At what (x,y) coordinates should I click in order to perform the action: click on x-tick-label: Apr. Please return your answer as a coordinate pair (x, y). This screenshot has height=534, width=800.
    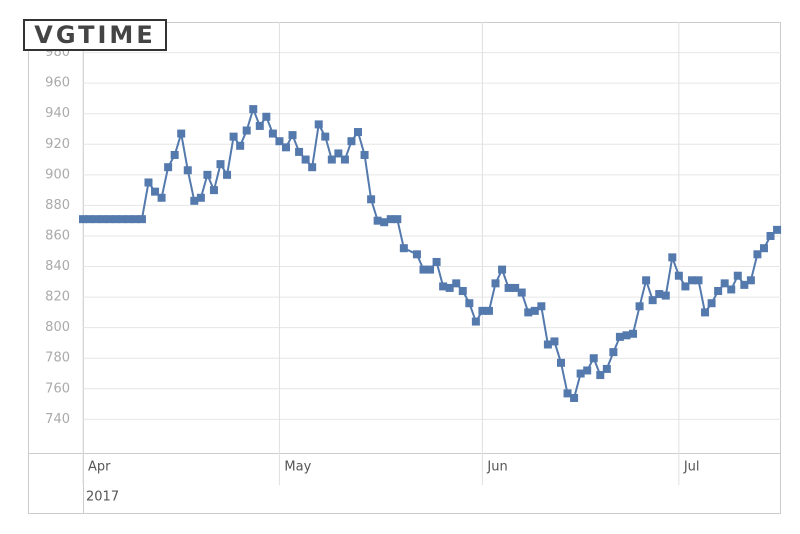
    Looking at the image, I should click on (99, 467).